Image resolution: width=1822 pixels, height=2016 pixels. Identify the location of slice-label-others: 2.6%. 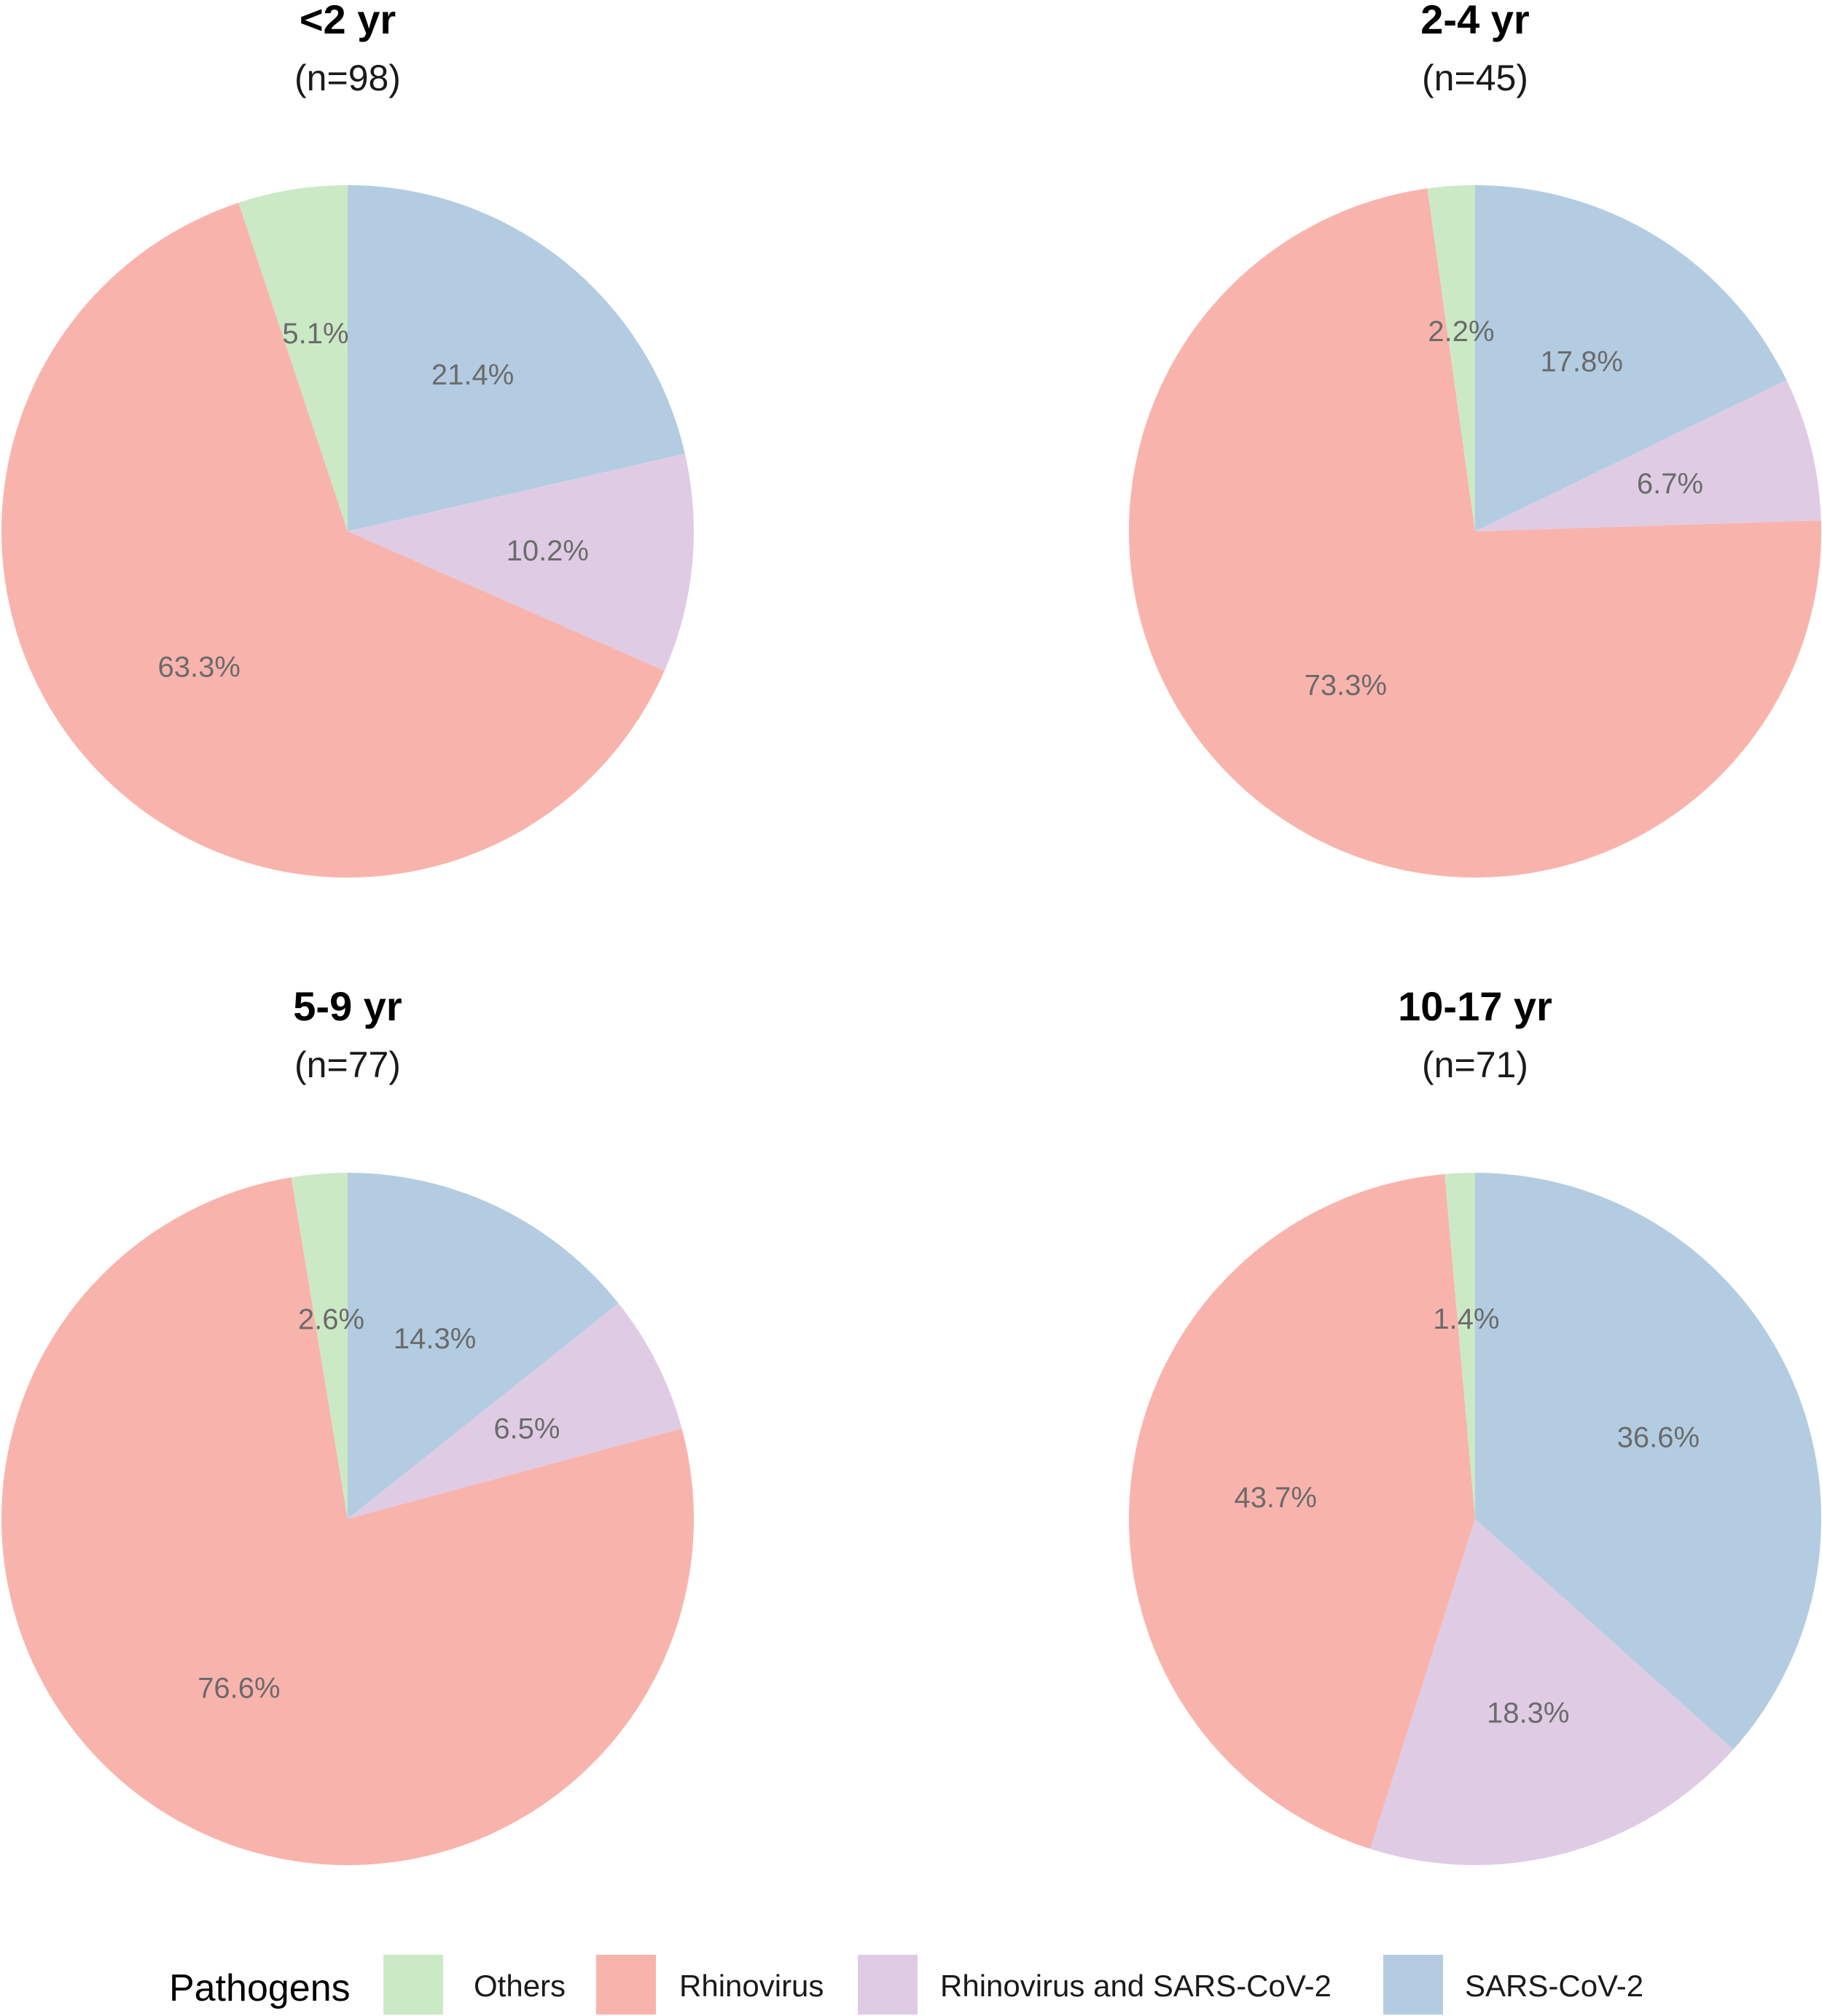
(331, 1319).